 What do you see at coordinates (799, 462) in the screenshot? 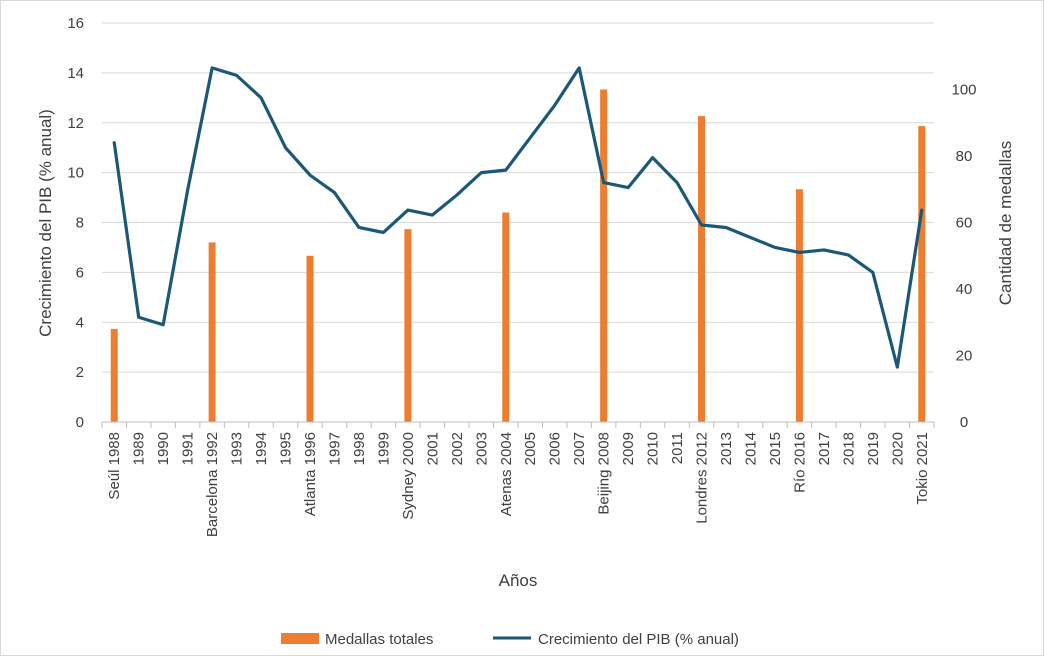
I see `x-tick-label: Río 2016` at bounding box center [799, 462].